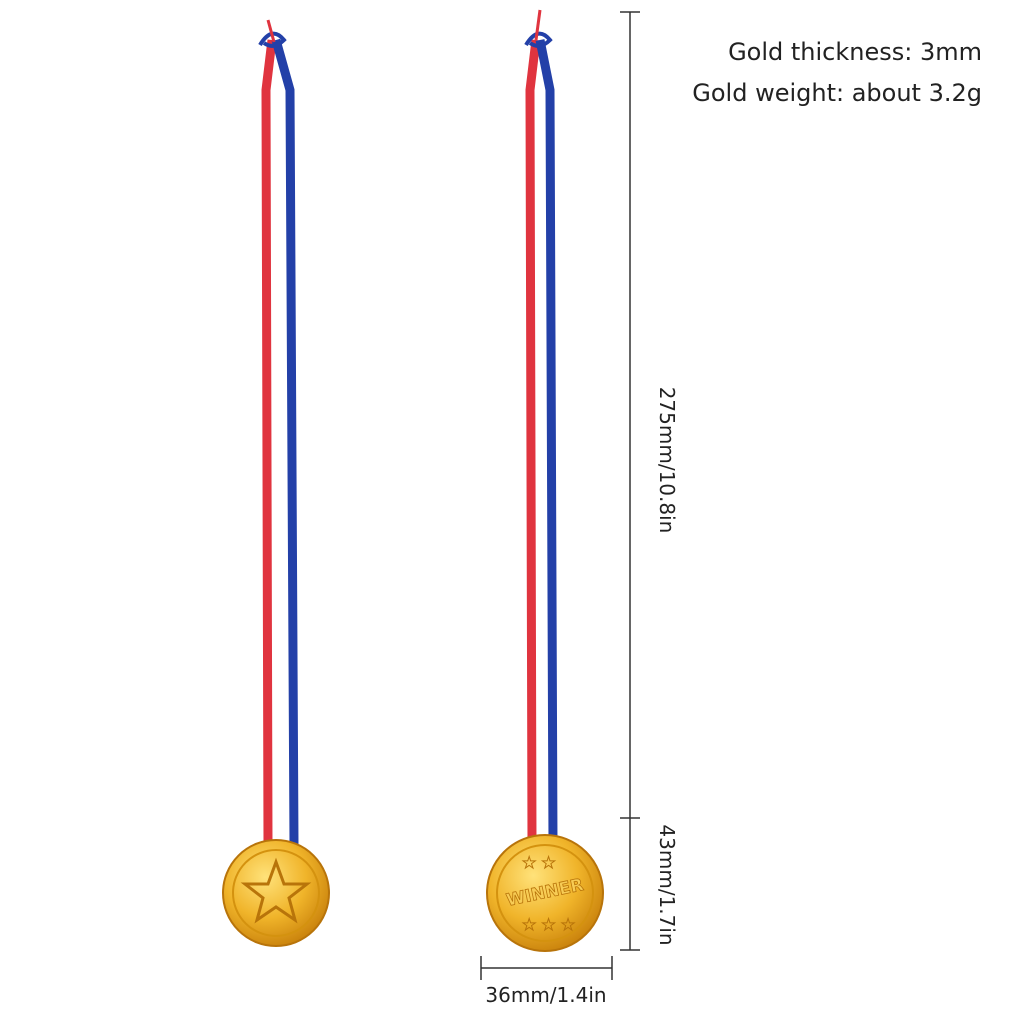 The width and height of the screenshot is (1010, 1010). I want to click on spec-line: Gold thickness: 3mm, so click(855, 52).